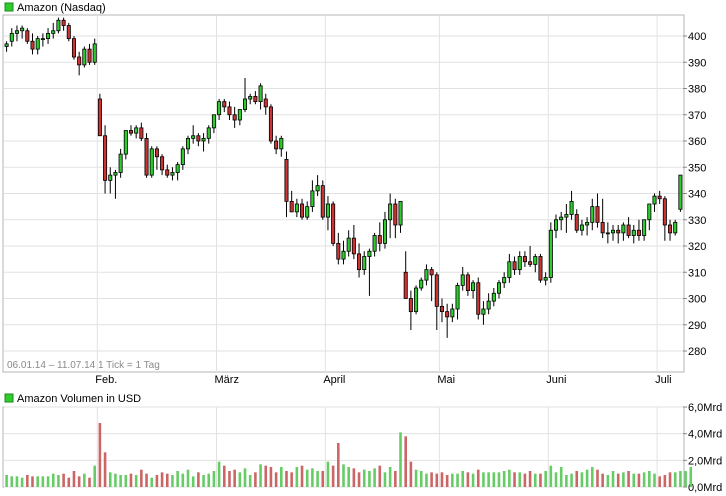 The height and width of the screenshot is (496, 726). Describe the element at coordinates (697, 221) in the screenshot. I see `price-y-tick-label: 330` at that location.